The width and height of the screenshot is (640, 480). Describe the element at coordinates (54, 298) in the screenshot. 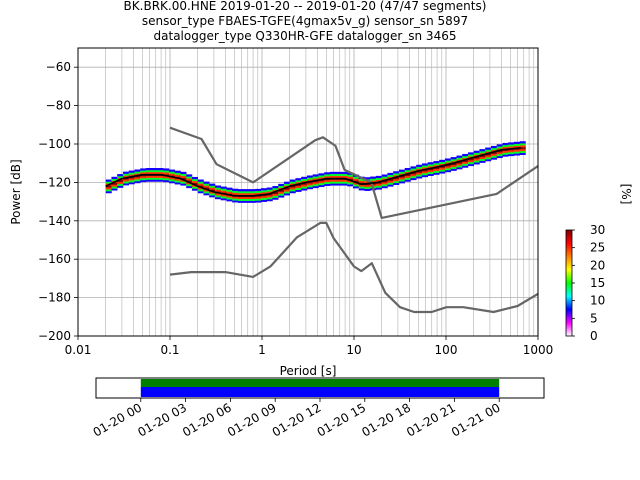

I see `y-tick-label: −180` at that location.